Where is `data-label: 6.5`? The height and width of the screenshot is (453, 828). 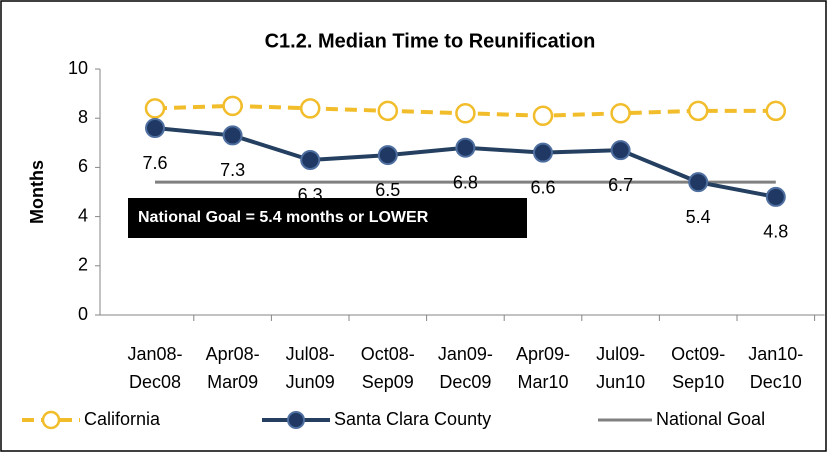
data-label: 6.5 is located at coordinates (387, 190).